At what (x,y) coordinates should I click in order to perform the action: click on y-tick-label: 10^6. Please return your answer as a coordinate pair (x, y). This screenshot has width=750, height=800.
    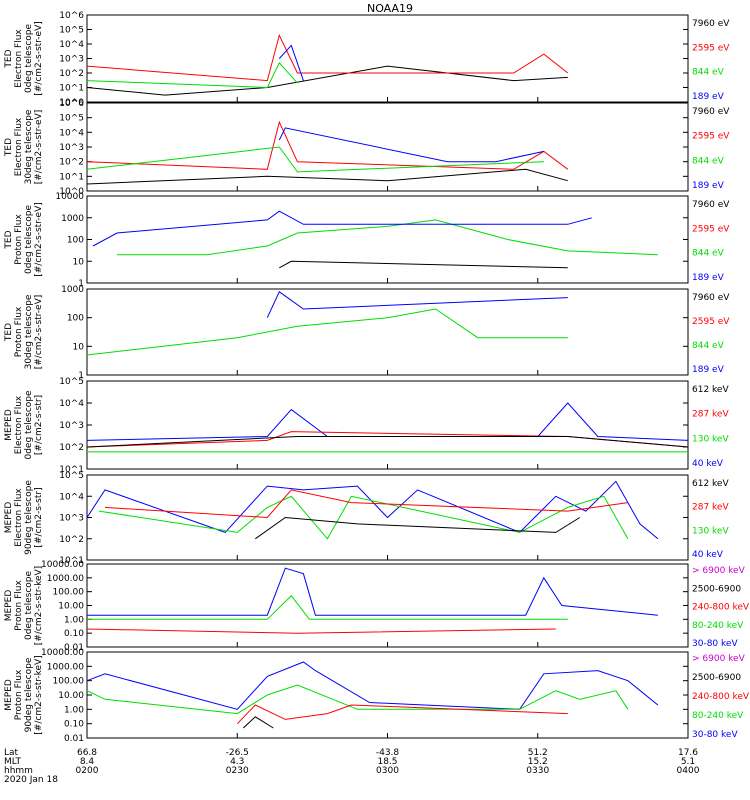
    Looking at the image, I should click on (71, 104).